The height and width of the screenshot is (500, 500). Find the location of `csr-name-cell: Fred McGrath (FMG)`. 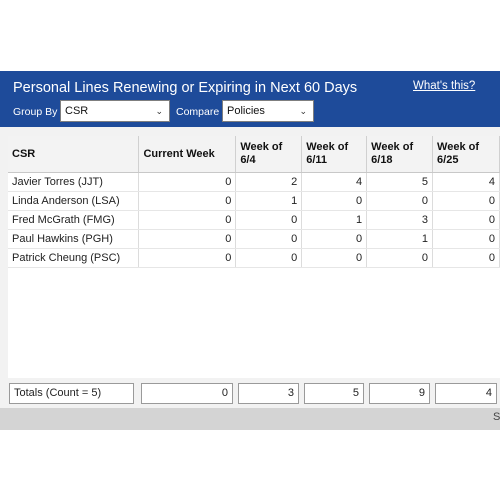

csr-name-cell: Fred McGrath (FMG) is located at coordinates (74, 220).